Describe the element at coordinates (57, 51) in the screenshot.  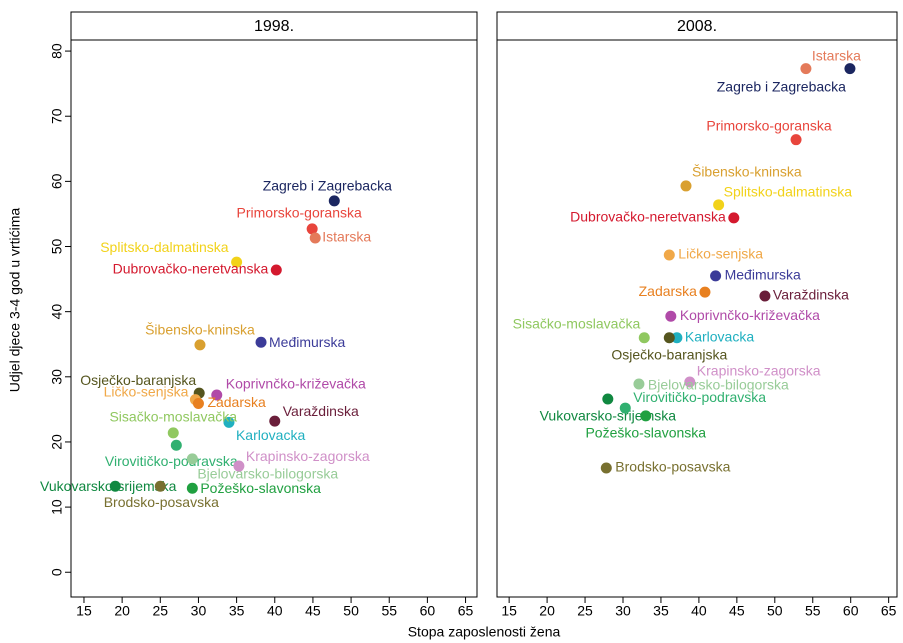
I see `y-tick-label: 80` at that location.